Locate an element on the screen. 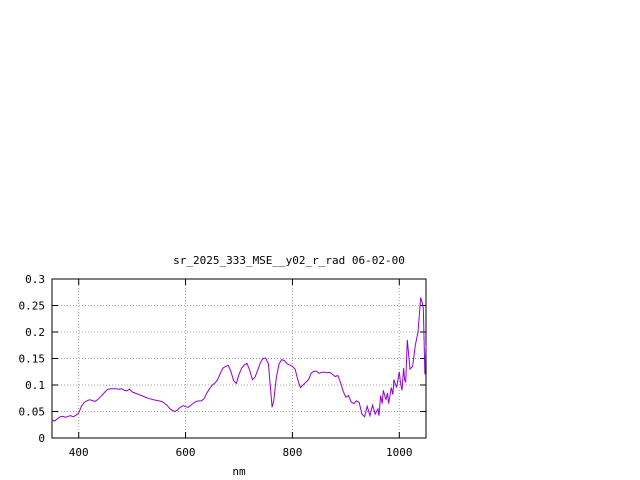 The height and width of the screenshot is (480, 640). x-tick-label: 800 is located at coordinates (292, 452).